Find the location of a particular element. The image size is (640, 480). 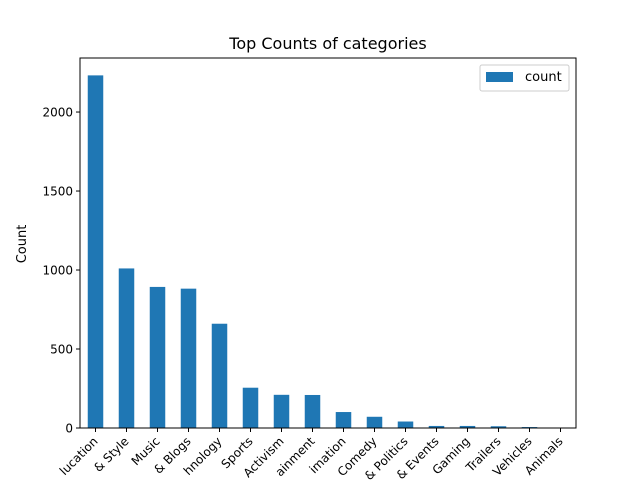

y-tick-label: 500 is located at coordinates (61, 350).